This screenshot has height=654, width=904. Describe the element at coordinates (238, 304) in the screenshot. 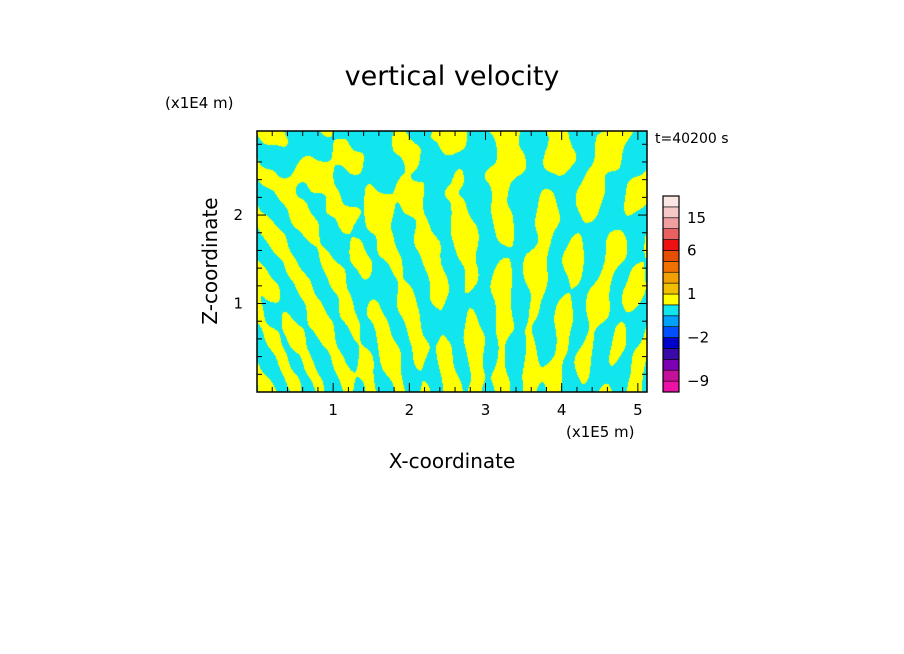

I see `y-tick-label: 1` at that location.